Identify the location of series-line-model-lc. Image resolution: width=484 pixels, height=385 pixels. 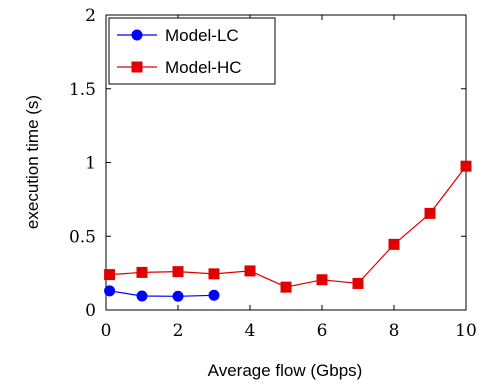
(162, 293).